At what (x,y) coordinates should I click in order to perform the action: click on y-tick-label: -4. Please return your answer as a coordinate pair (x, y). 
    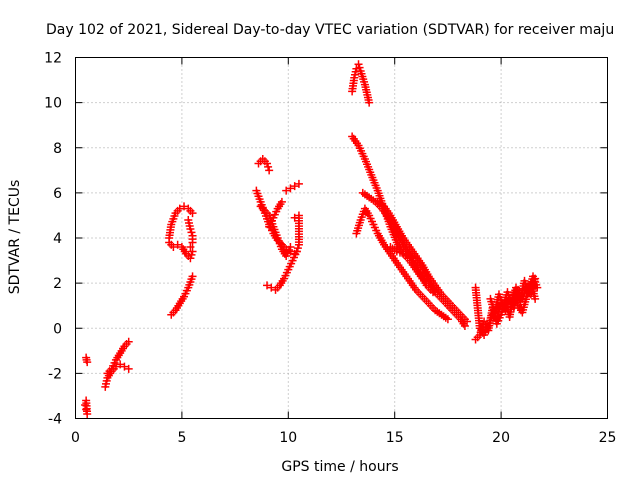
    Looking at the image, I should click on (55, 420).